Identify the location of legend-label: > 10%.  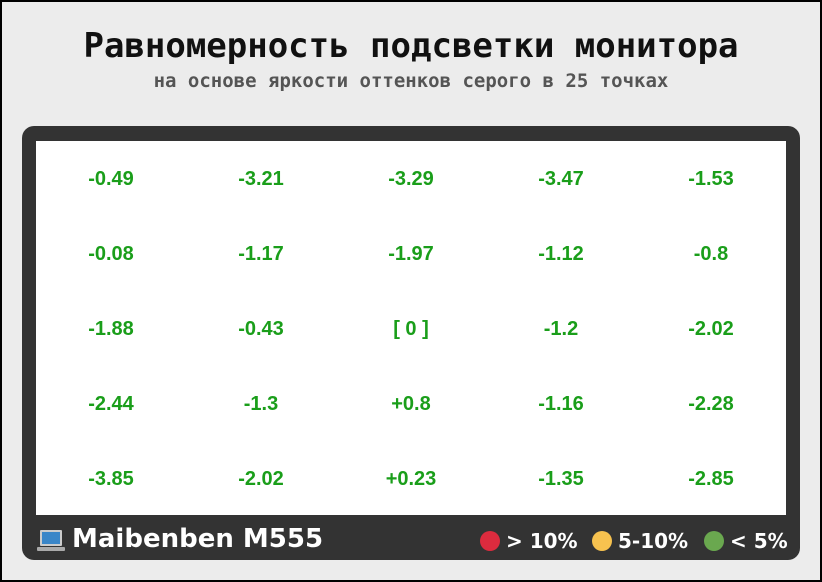
(542, 541).